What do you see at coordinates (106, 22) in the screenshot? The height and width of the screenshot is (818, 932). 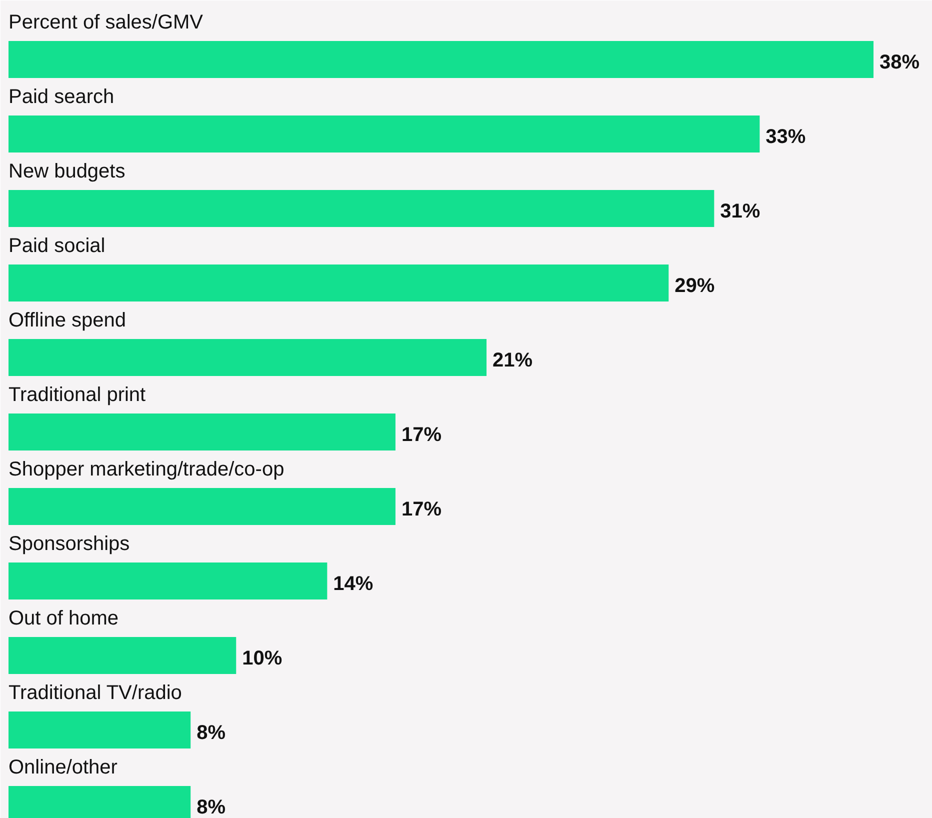 I see `y-tick-label: Percent of sales/GMV` at bounding box center [106, 22].